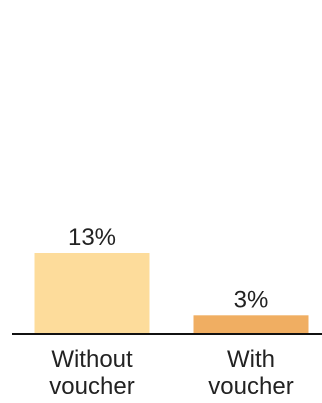  I want to click on category-label-0-line-1: voucher, so click(91, 385).